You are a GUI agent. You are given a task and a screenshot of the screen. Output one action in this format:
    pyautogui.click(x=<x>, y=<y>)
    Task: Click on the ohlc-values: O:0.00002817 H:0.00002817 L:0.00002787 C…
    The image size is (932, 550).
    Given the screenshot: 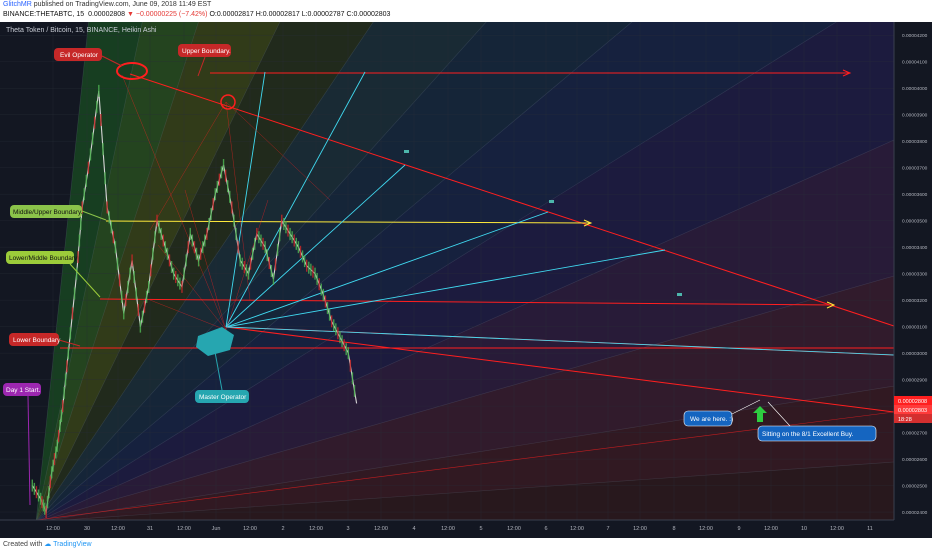 What is the action you would take?
    pyautogui.click(x=300, y=14)
    